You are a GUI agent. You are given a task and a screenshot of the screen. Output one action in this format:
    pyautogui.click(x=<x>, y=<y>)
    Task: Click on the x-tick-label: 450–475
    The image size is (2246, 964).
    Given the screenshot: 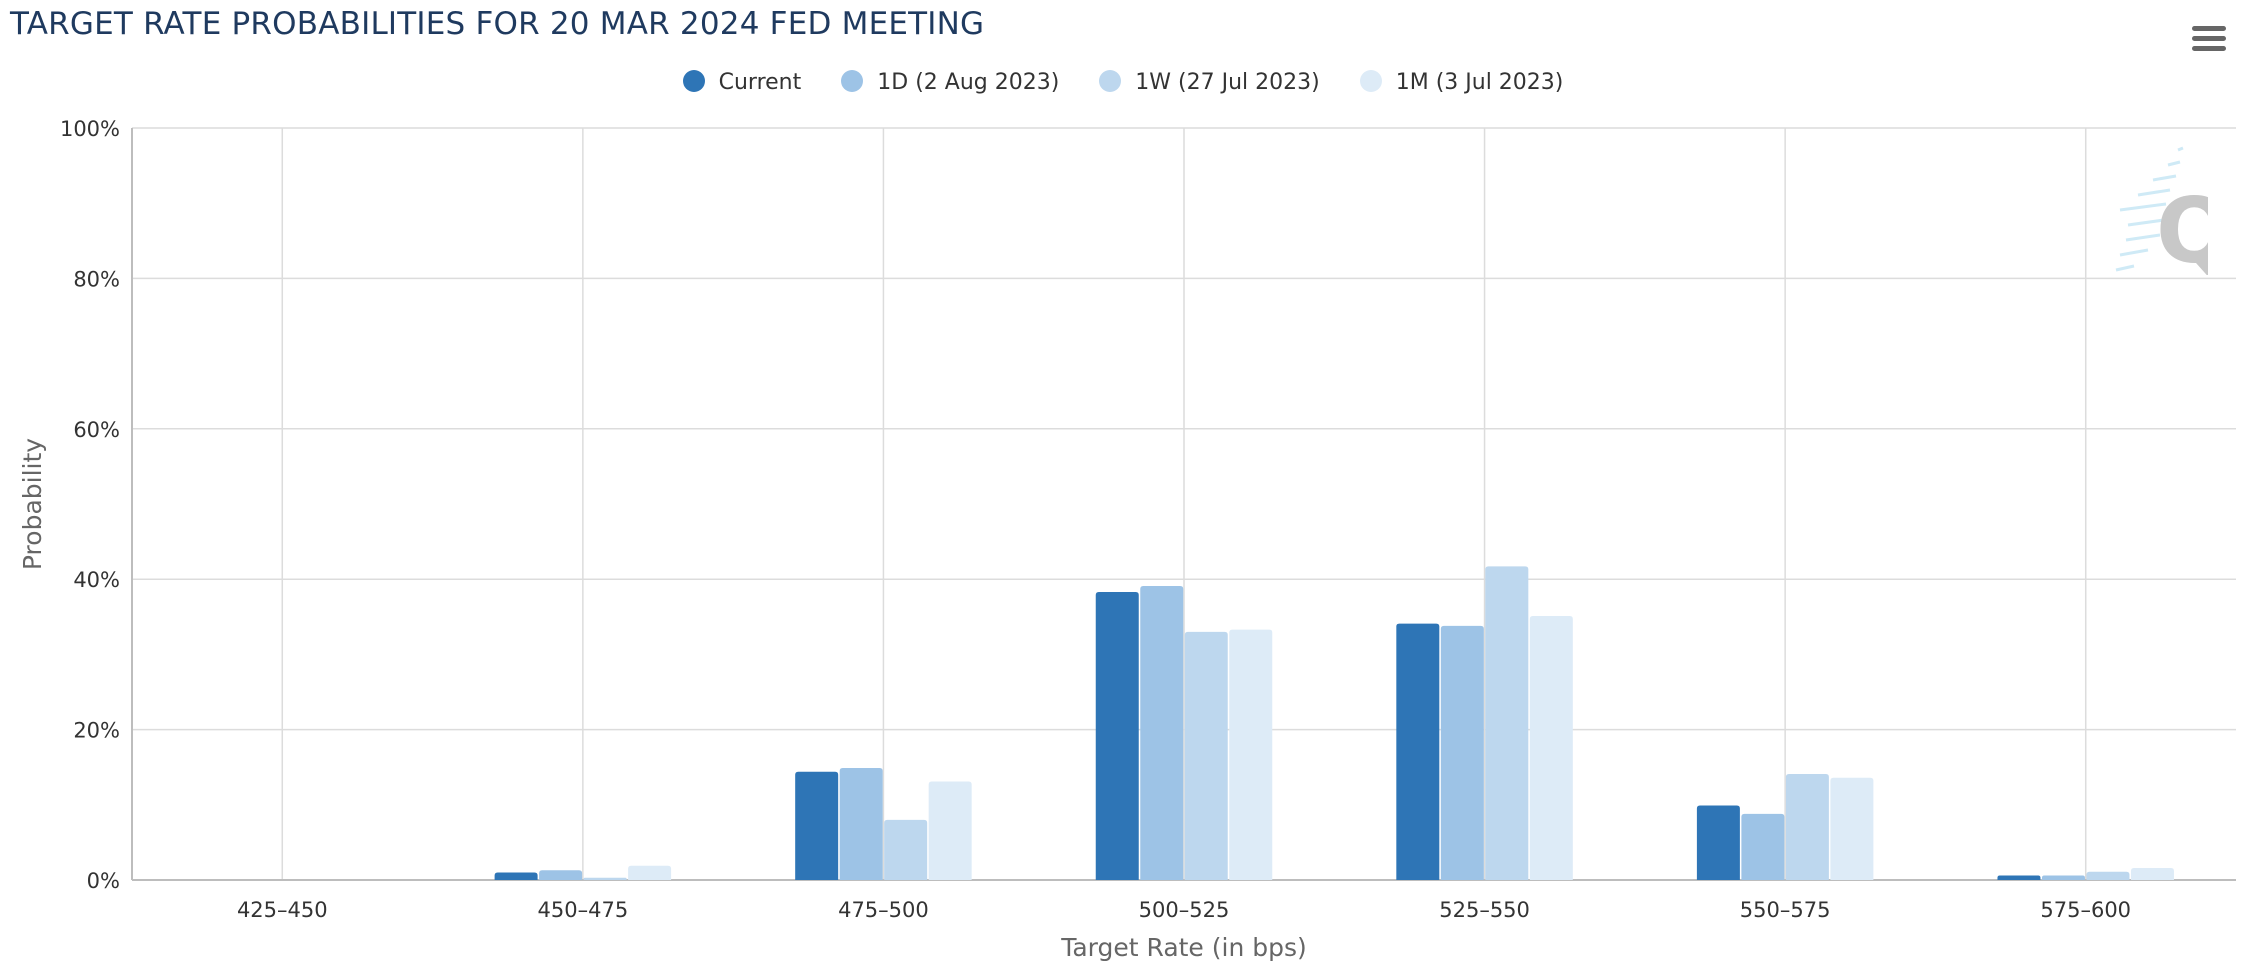 What is the action you would take?
    pyautogui.click(x=583, y=910)
    